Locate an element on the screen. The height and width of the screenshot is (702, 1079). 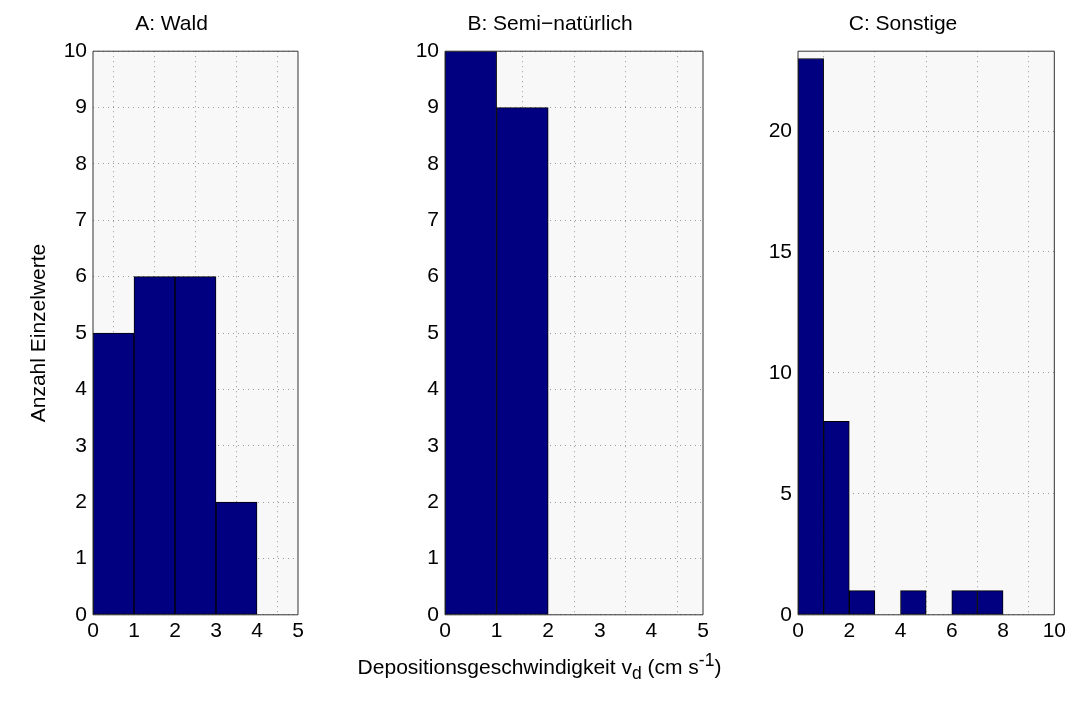
y-tick-label: 20 is located at coordinates (780, 129).